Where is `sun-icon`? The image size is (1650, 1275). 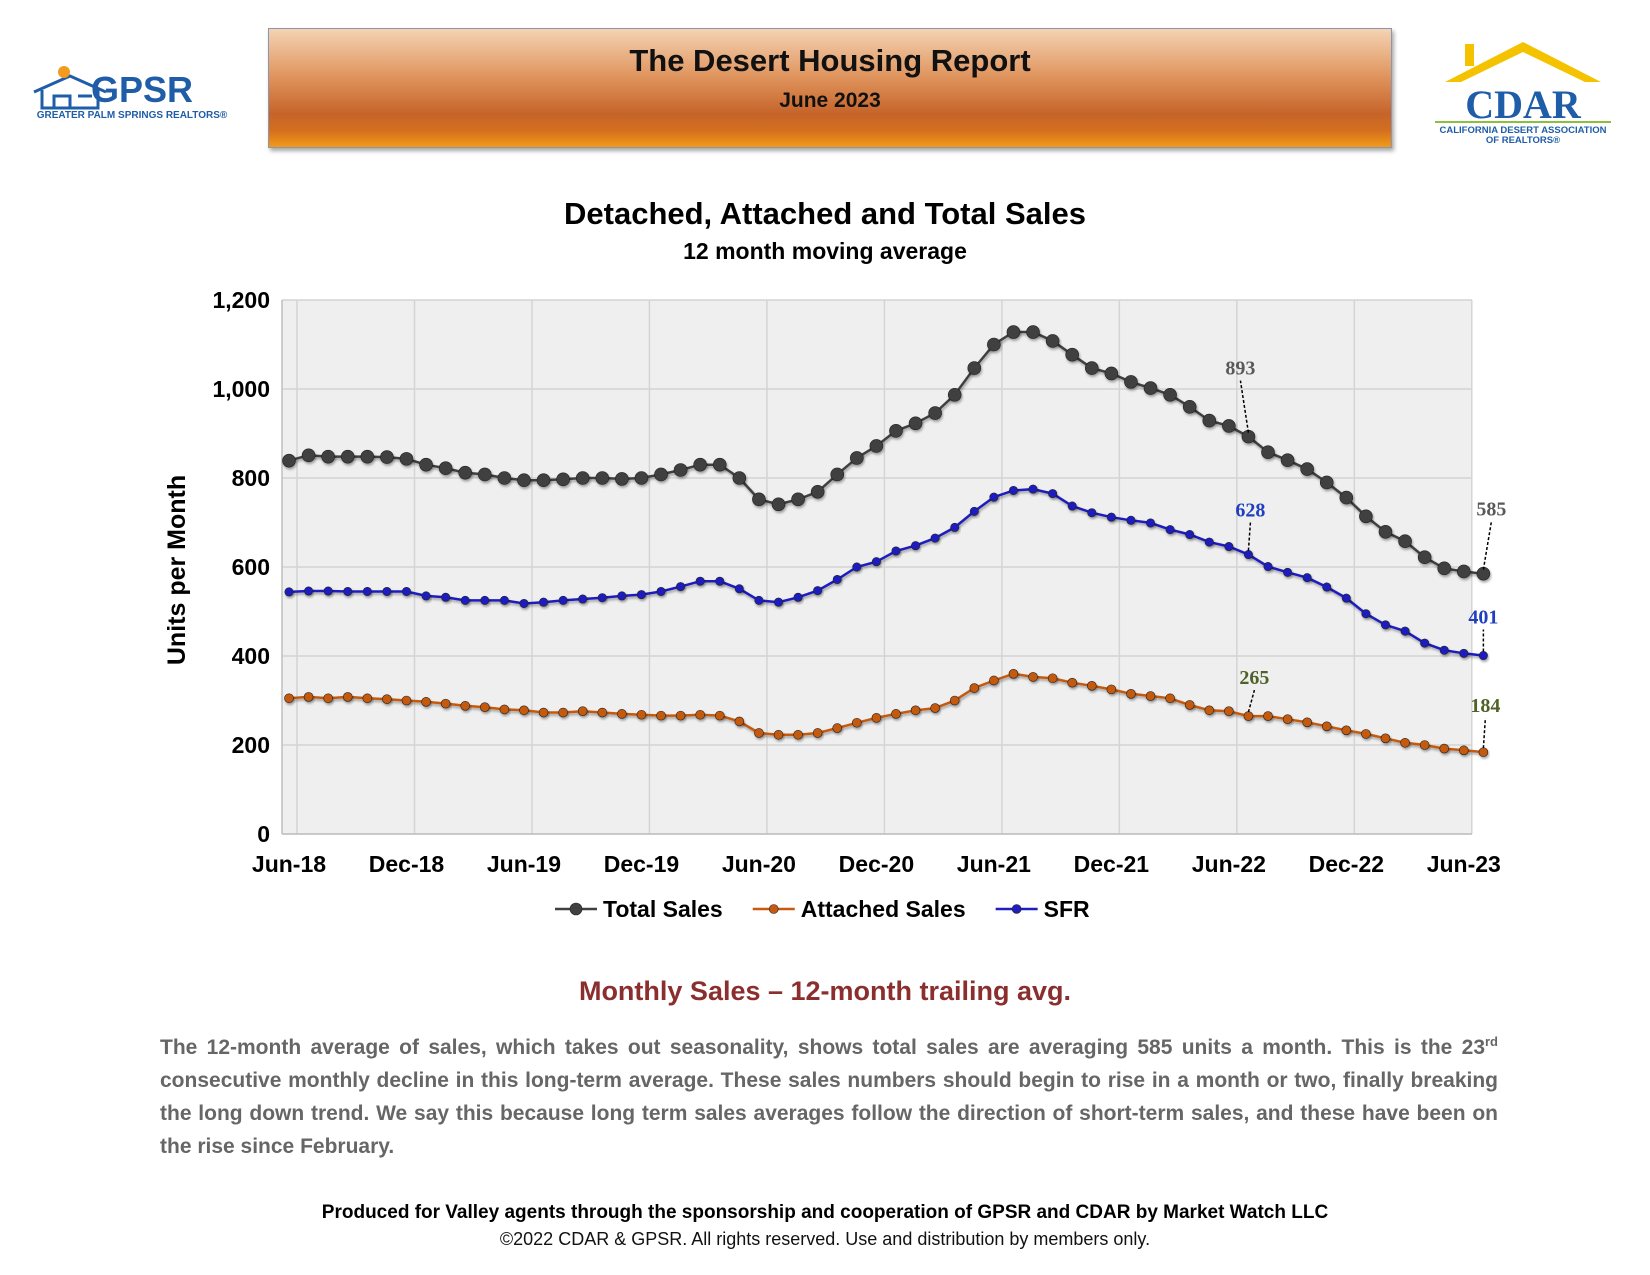
sun-icon is located at coordinates (64, 72).